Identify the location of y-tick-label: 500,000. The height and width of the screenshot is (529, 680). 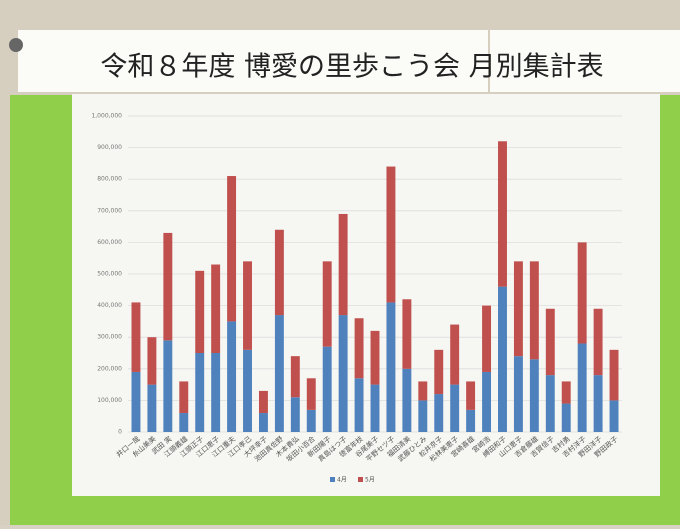
(109, 274).